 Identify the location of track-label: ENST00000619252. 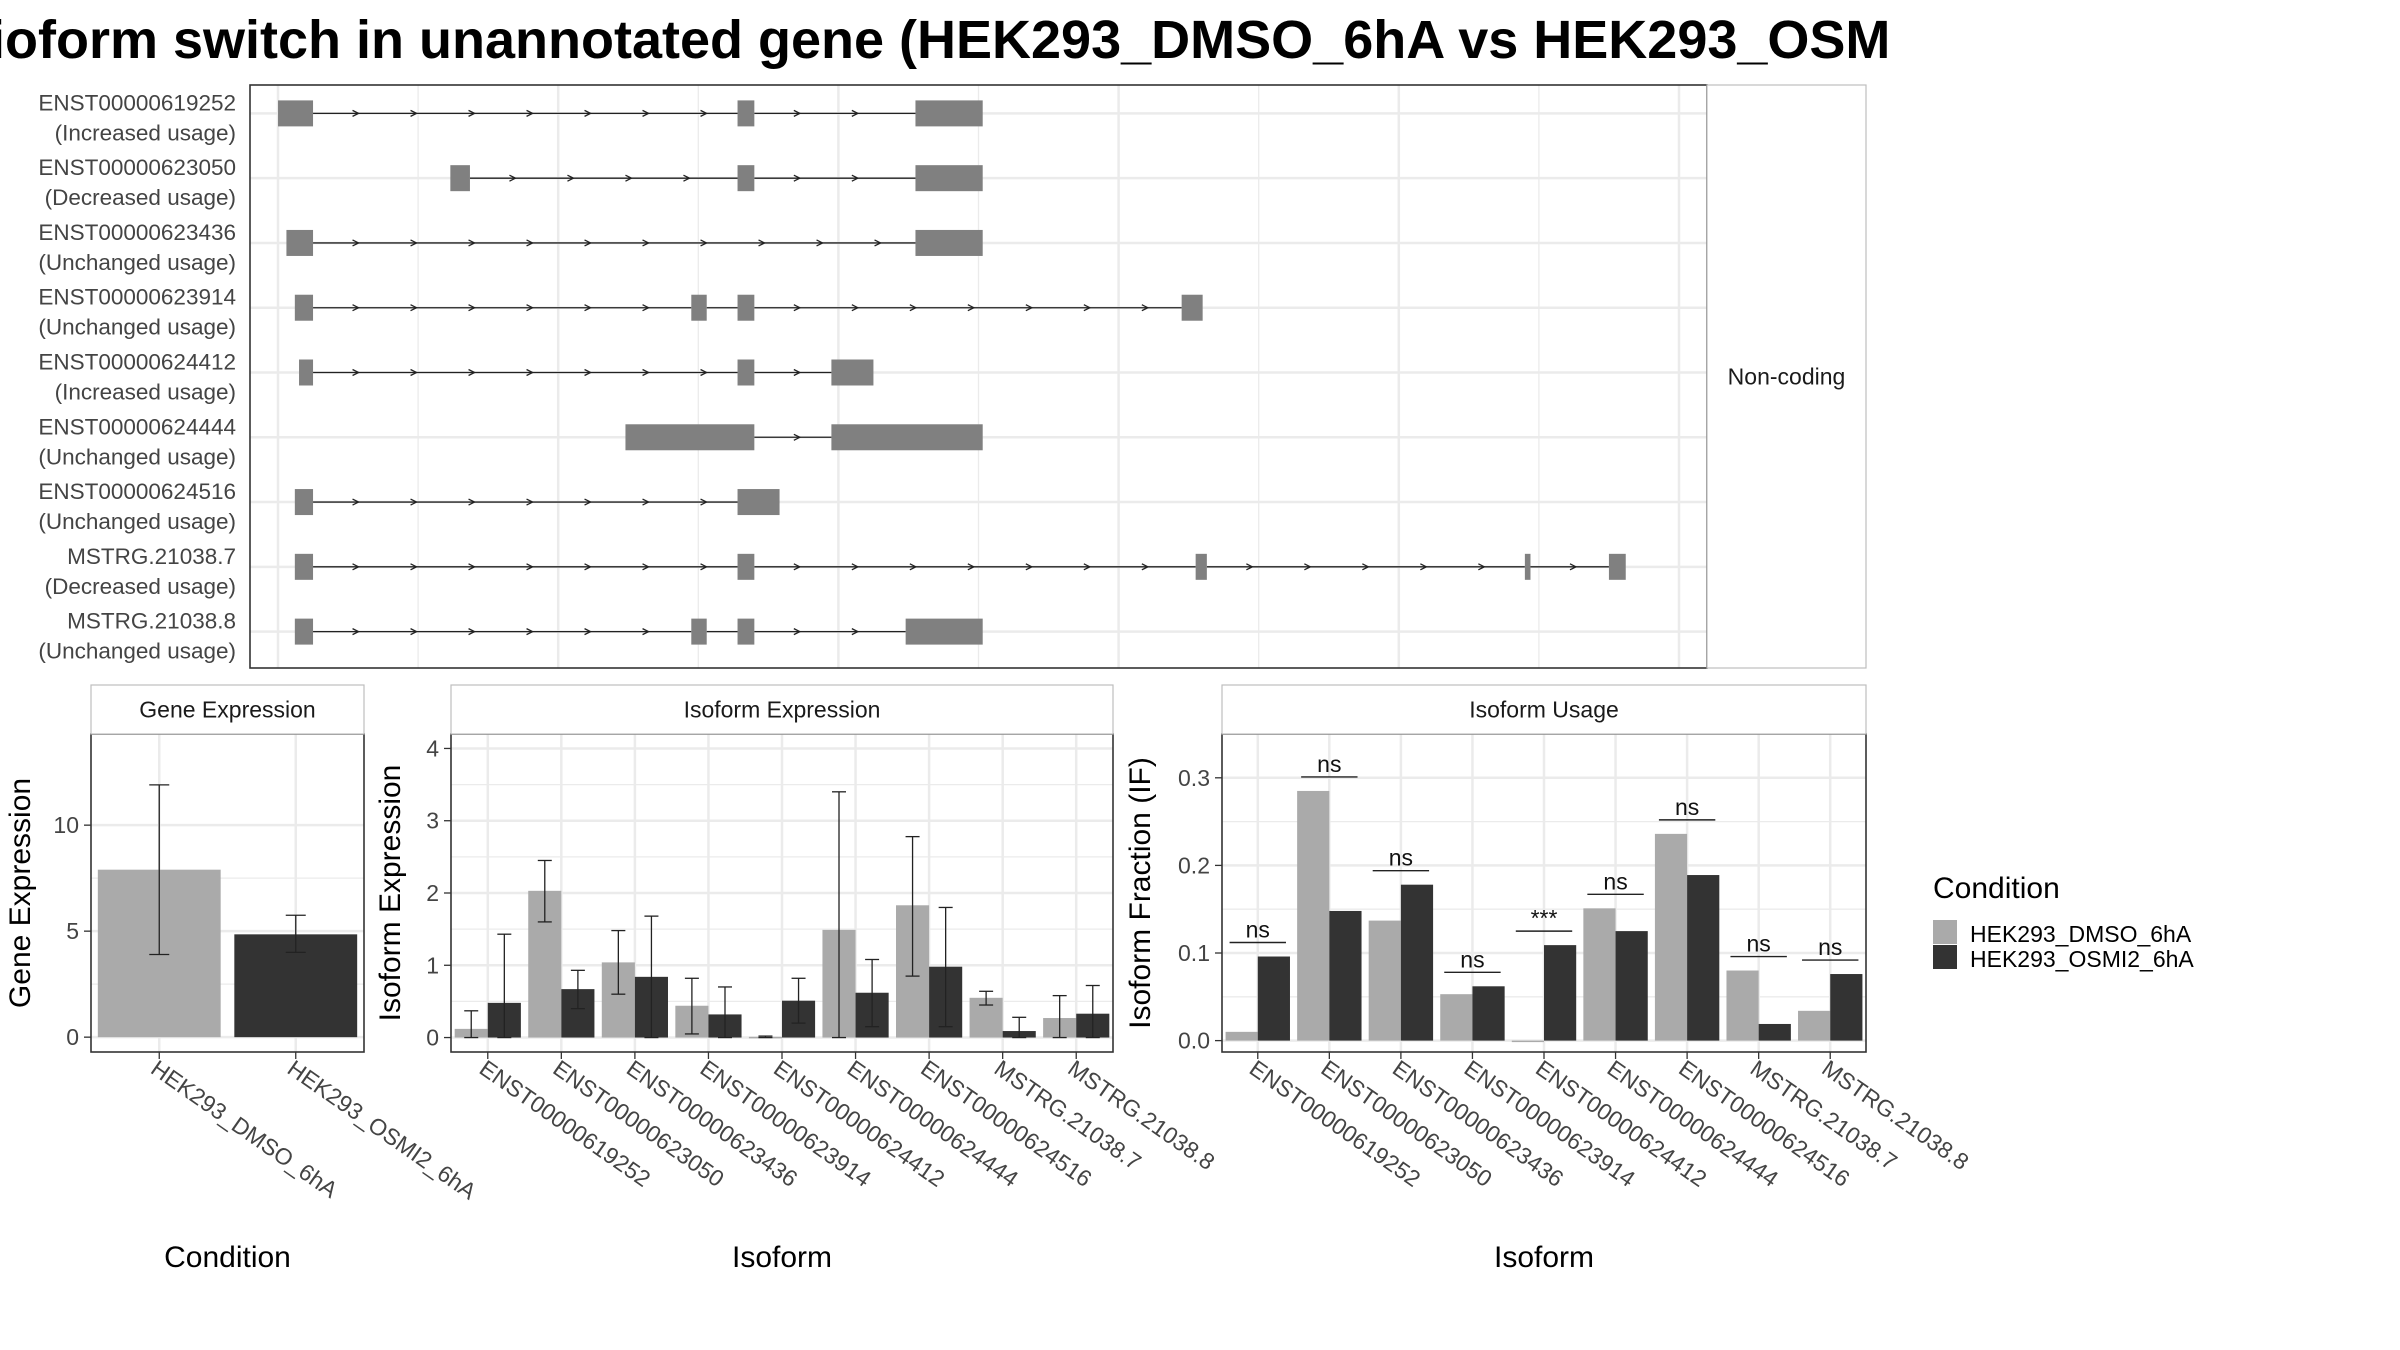
(137, 102).